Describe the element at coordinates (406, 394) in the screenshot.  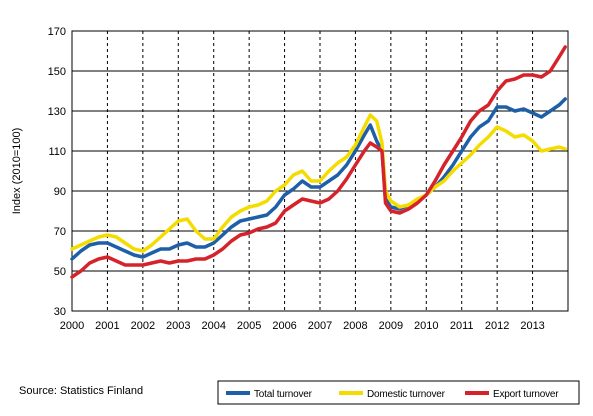
I see `legend-label: Domestic turnover` at that location.